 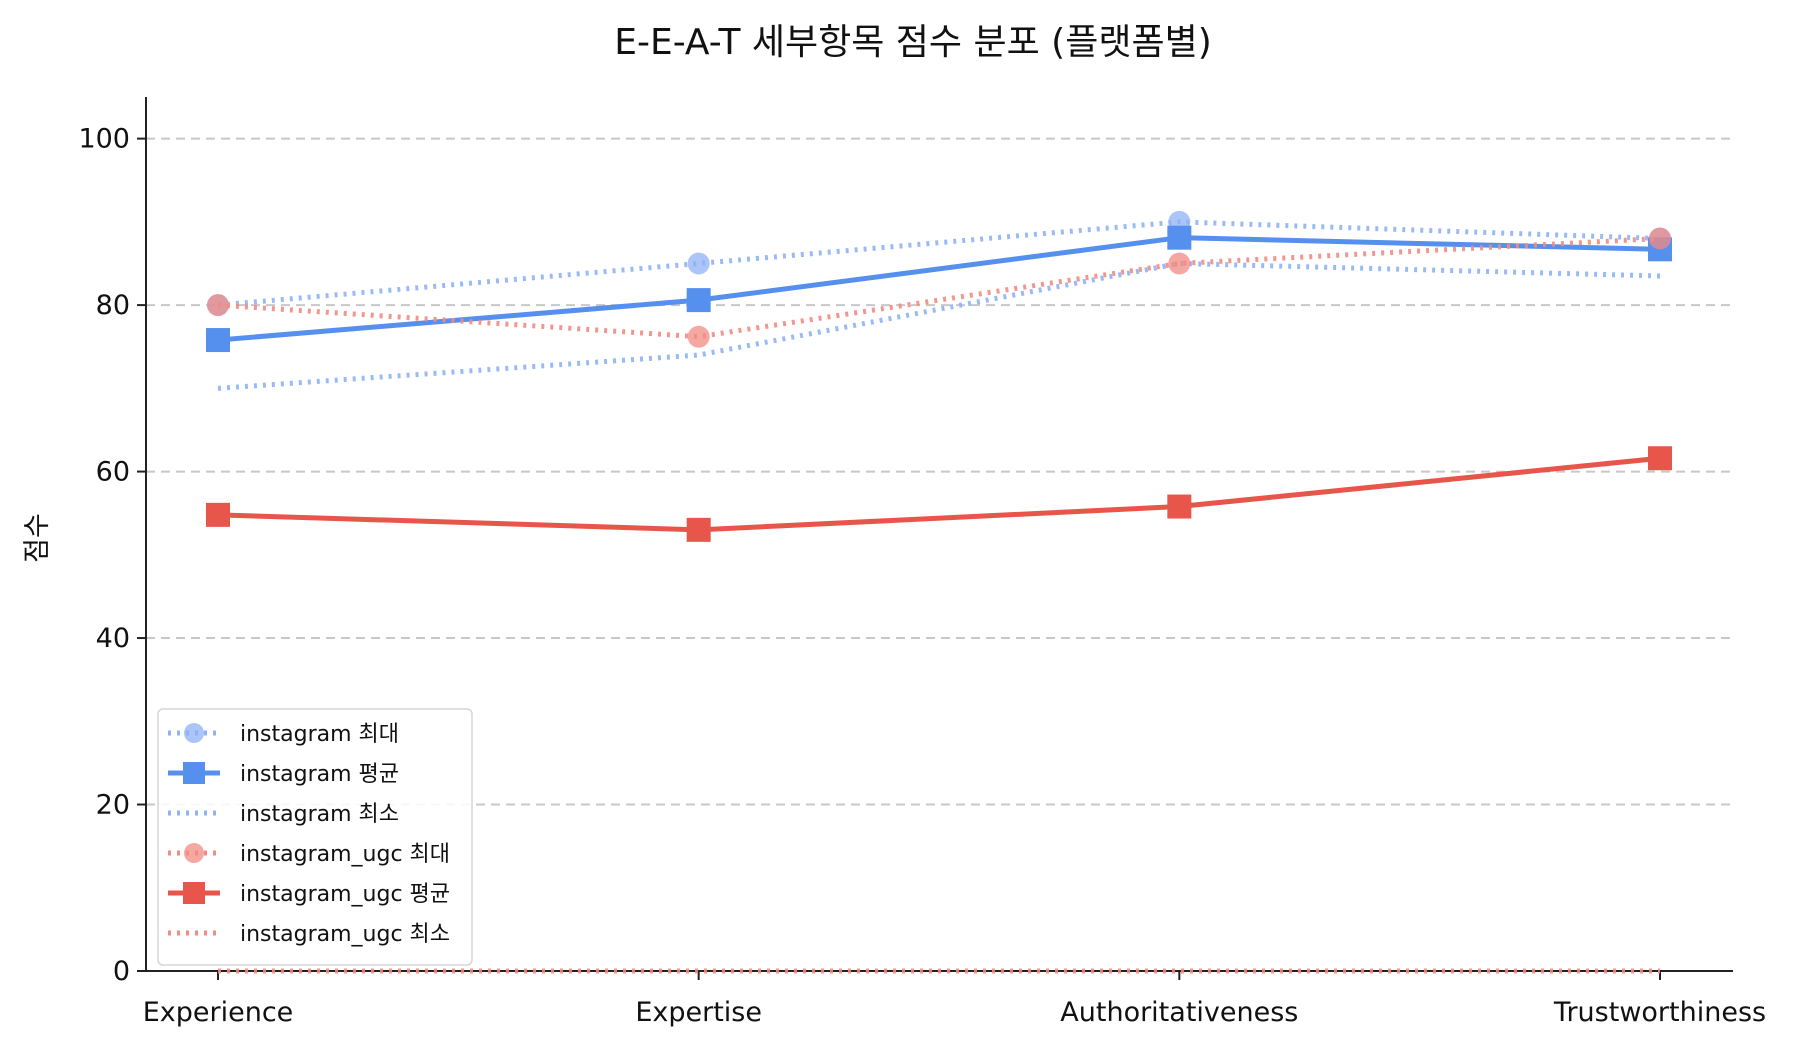 What do you see at coordinates (345, 894) in the screenshot?
I see `legend-label: instagram_ugc 평균` at bounding box center [345, 894].